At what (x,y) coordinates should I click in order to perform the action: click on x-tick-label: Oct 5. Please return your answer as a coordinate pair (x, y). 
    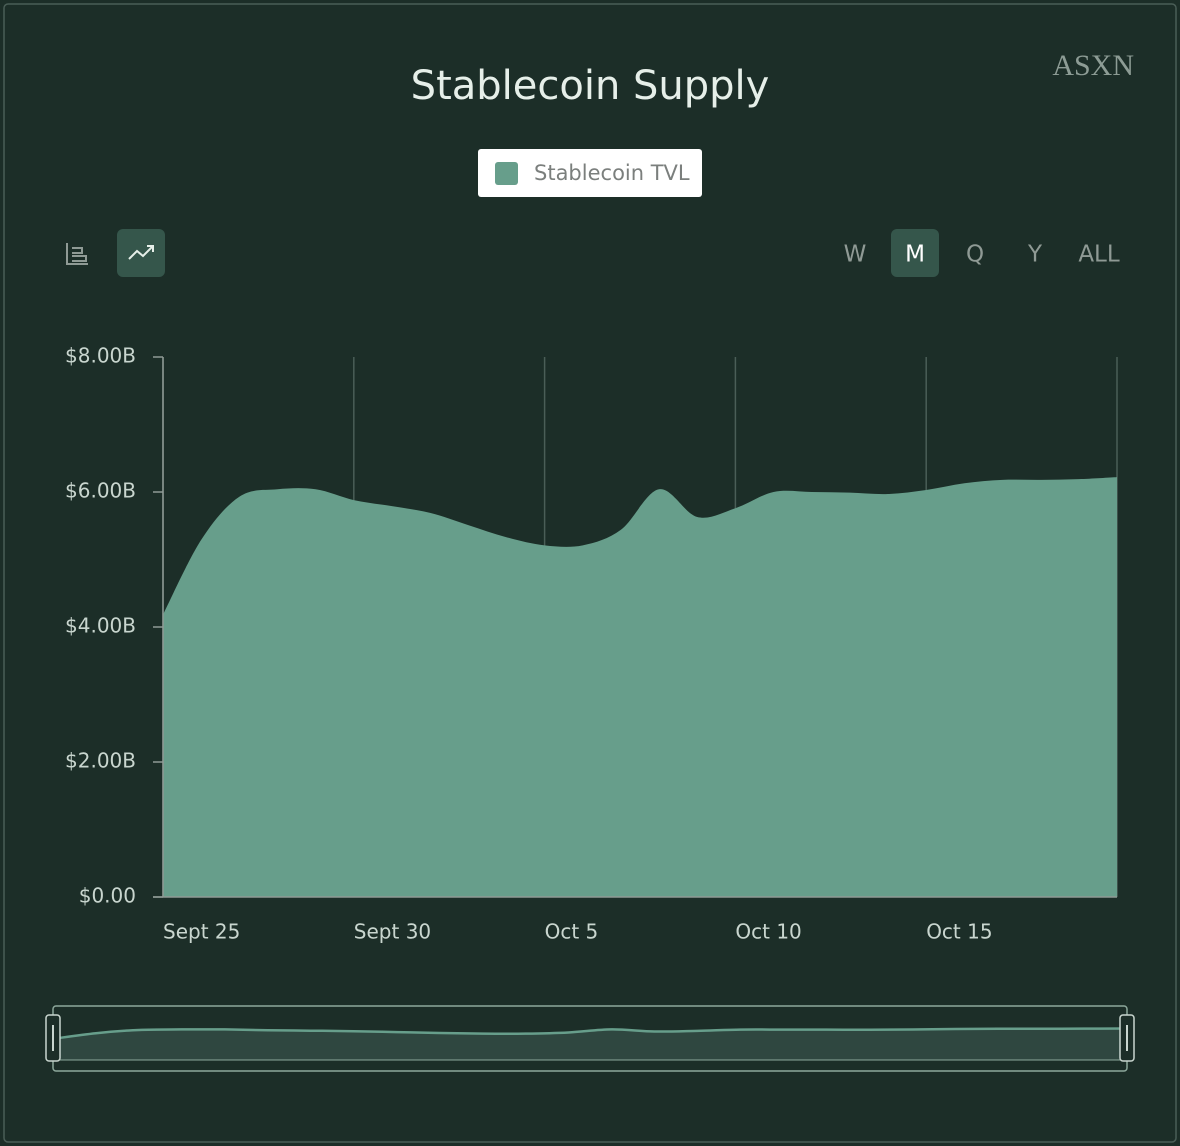
    Looking at the image, I should click on (572, 932).